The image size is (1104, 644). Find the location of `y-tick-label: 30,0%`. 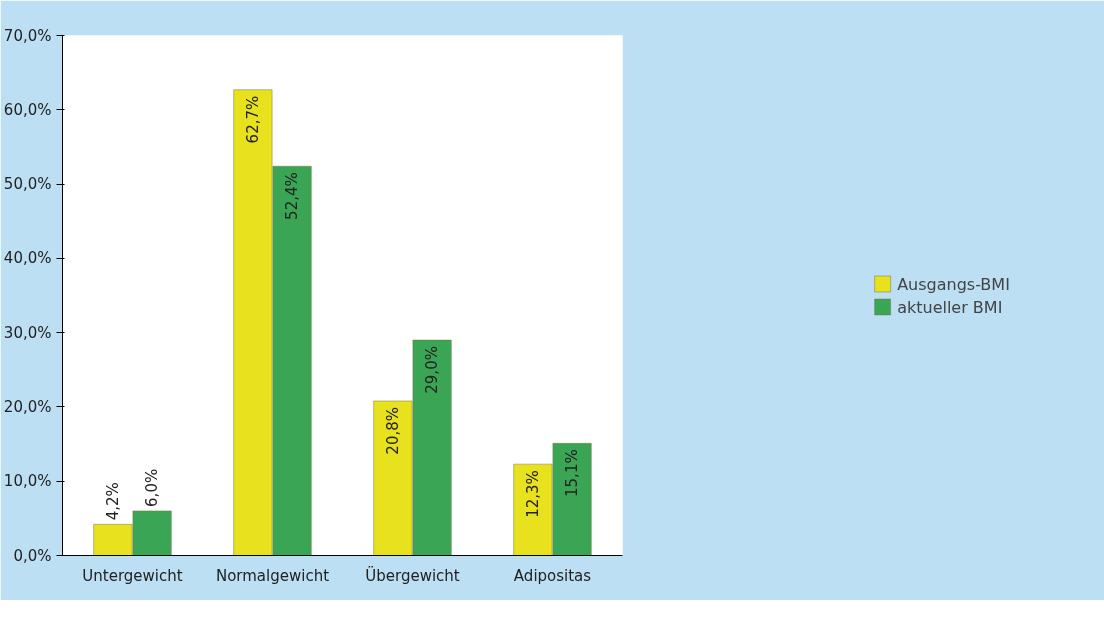

y-tick-label: 30,0% is located at coordinates (27, 332).